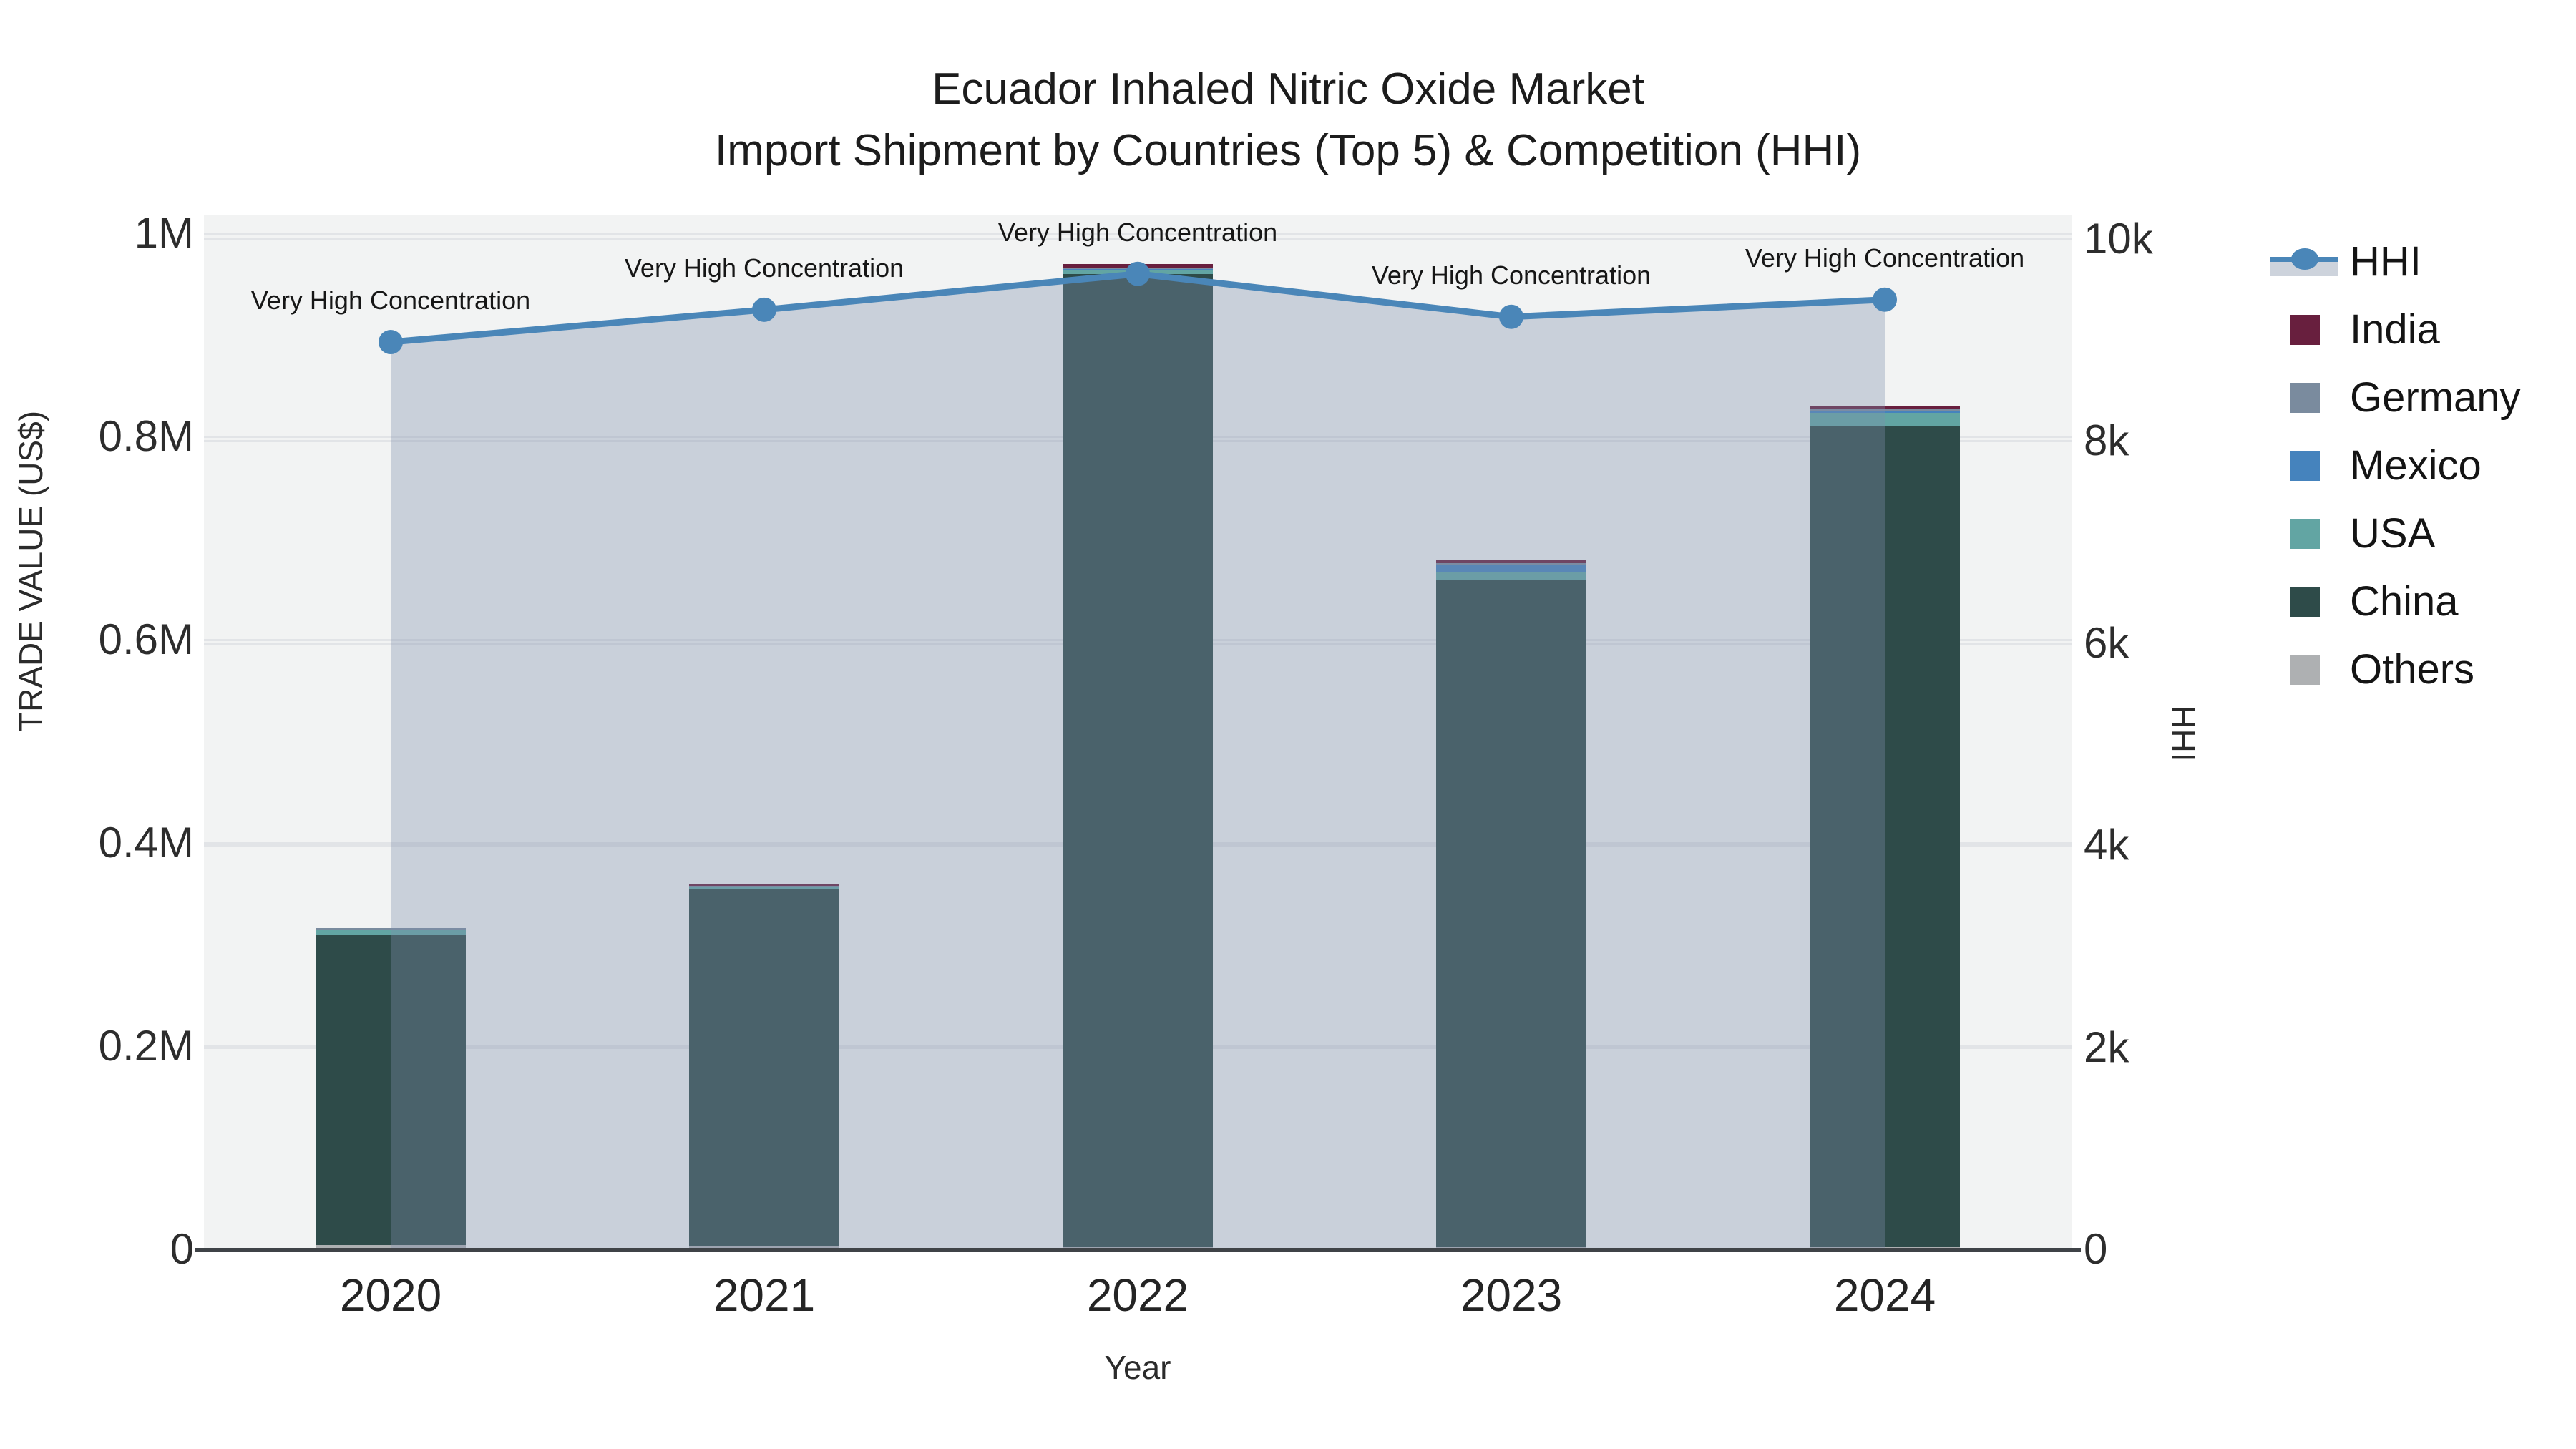 The width and height of the screenshot is (2576, 1449). Describe the element at coordinates (1137, 1367) in the screenshot. I see `x-axis-title: Year` at that location.